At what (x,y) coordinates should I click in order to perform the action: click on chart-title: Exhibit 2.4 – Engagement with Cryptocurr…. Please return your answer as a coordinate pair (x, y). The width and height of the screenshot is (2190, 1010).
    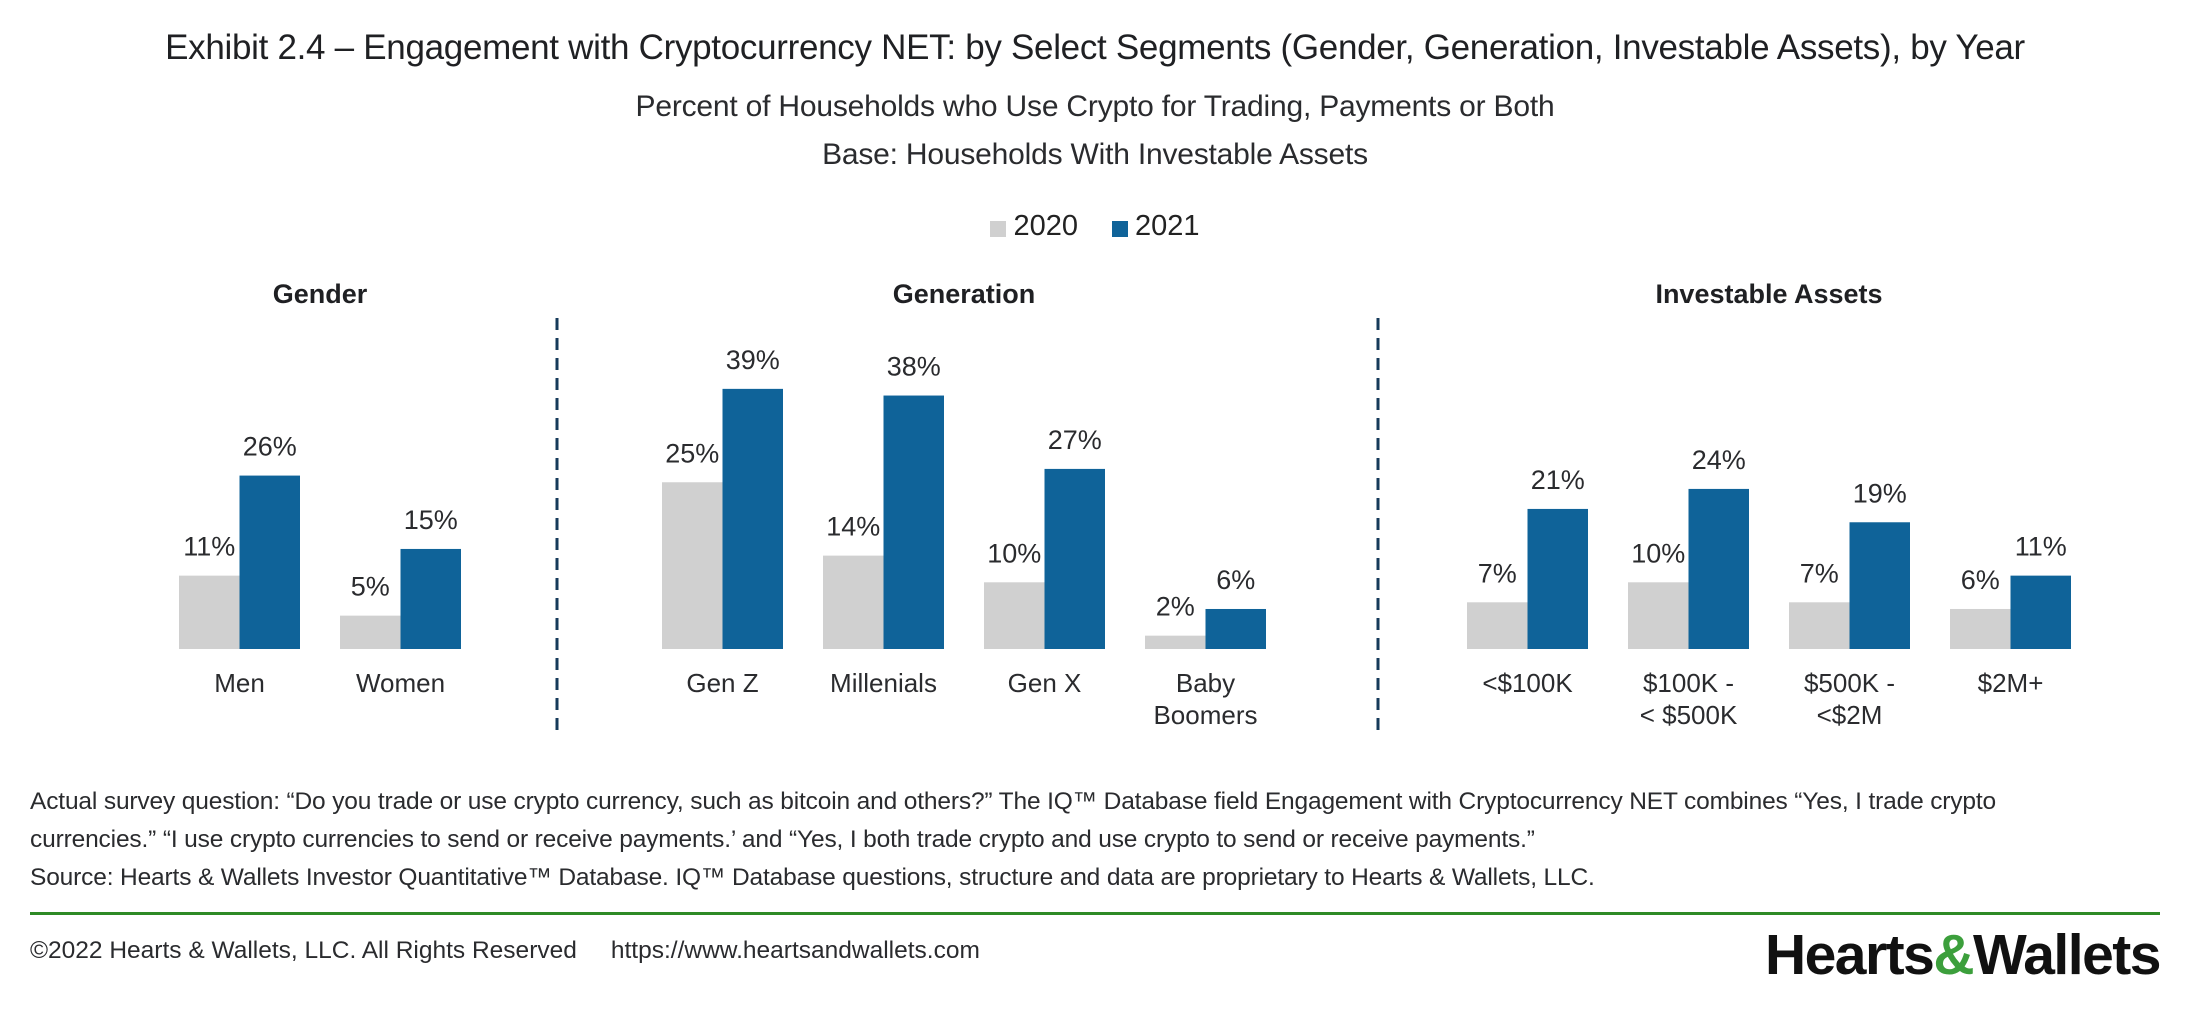
    Looking at the image, I should click on (1095, 47).